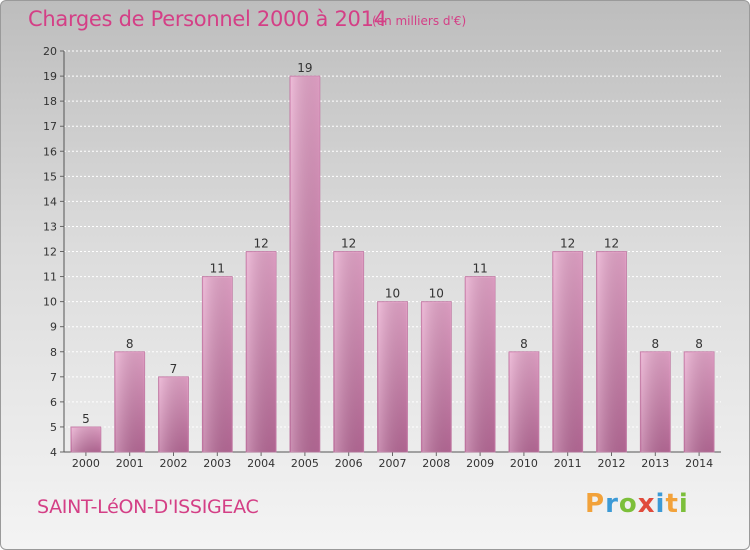 The width and height of the screenshot is (750, 550). What do you see at coordinates (174, 369) in the screenshot?
I see `value-label: 7` at bounding box center [174, 369].